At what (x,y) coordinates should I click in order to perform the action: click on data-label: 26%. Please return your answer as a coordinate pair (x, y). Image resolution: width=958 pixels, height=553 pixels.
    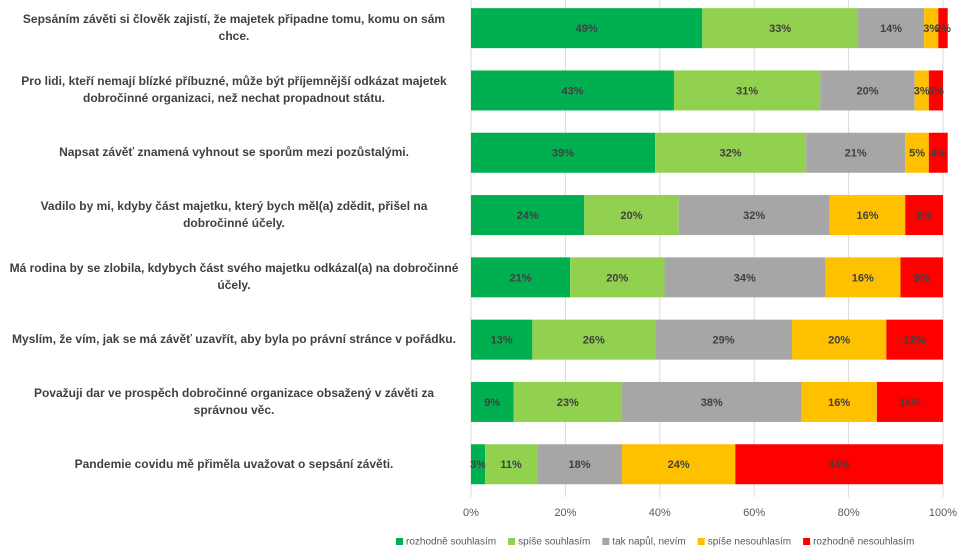
    Looking at the image, I should click on (594, 341).